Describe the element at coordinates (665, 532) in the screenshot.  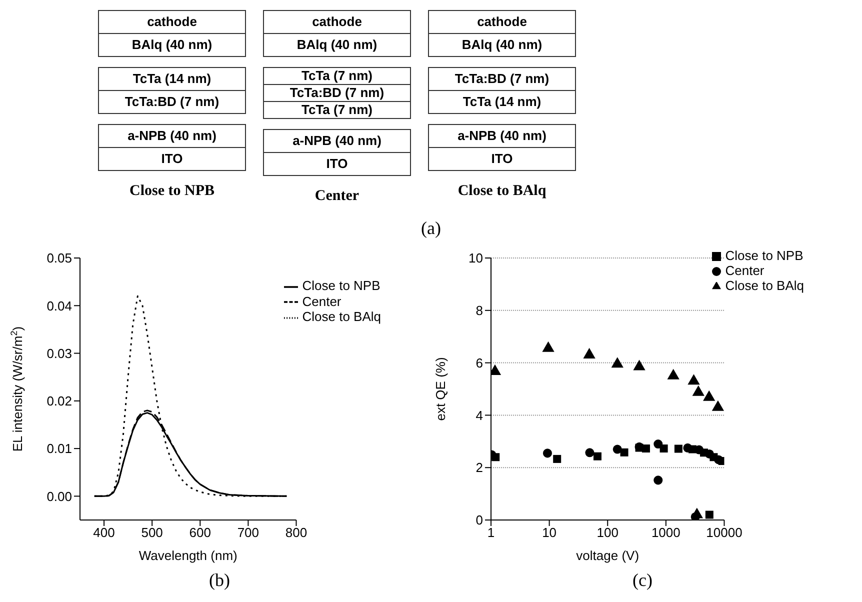
I see `x-tick-label: 1000` at that location.